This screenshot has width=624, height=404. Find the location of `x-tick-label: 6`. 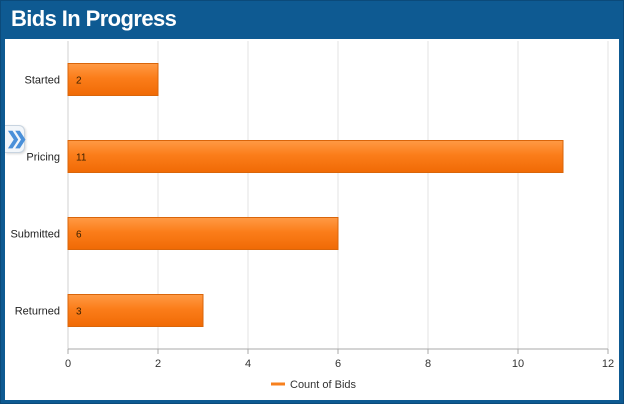

x-tick-label: 6 is located at coordinates (338, 364).